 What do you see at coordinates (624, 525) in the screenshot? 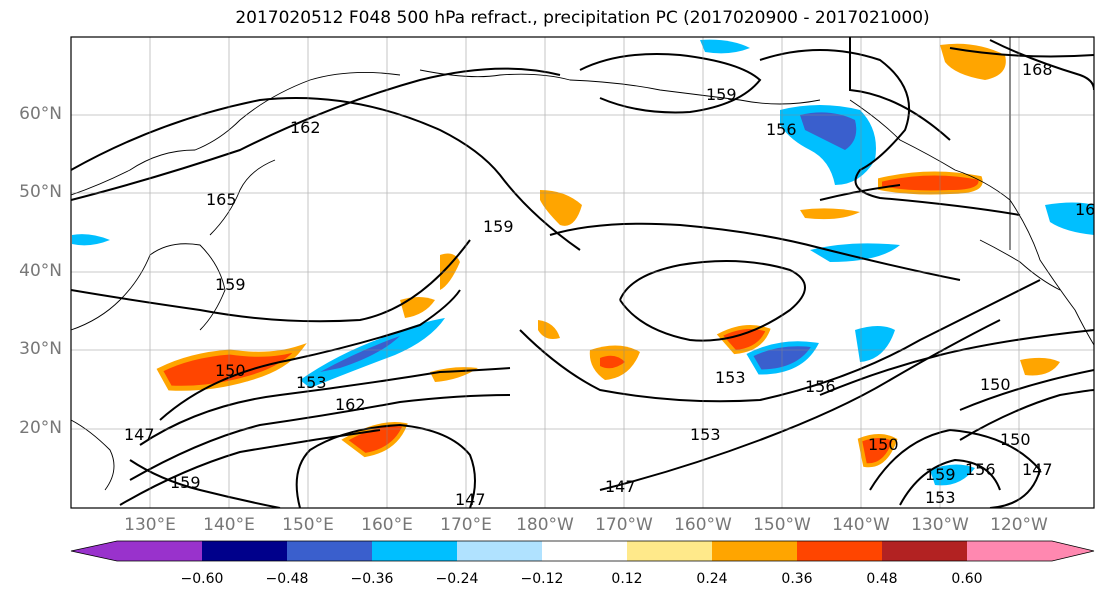
I see `lon-label: 170°W` at bounding box center [624, 525].